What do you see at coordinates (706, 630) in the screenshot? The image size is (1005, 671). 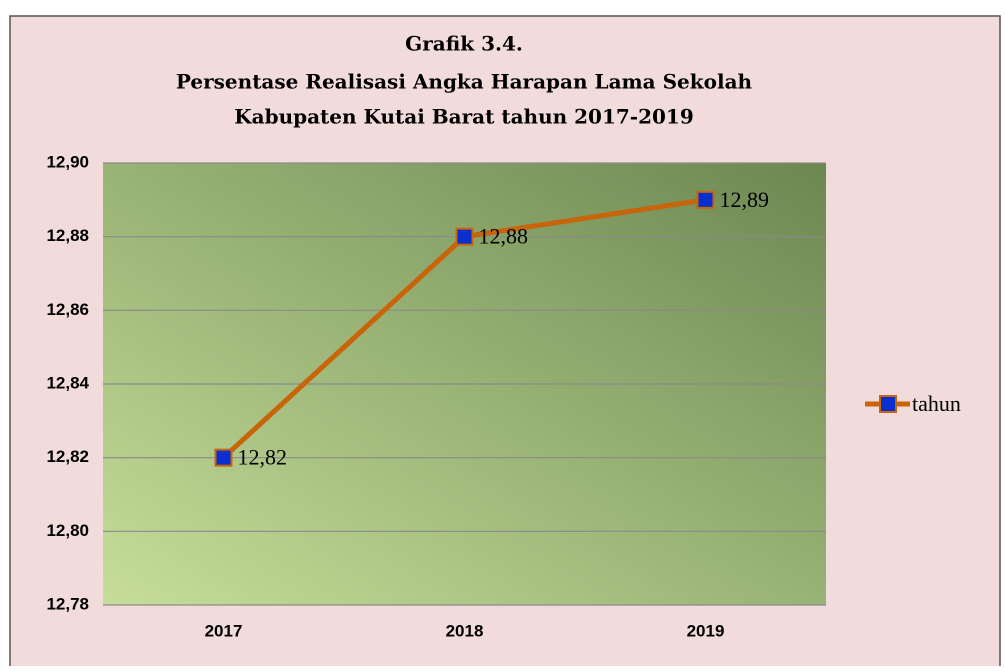 I see `x-tick-label: 2019` at bounding box center [706, 630].